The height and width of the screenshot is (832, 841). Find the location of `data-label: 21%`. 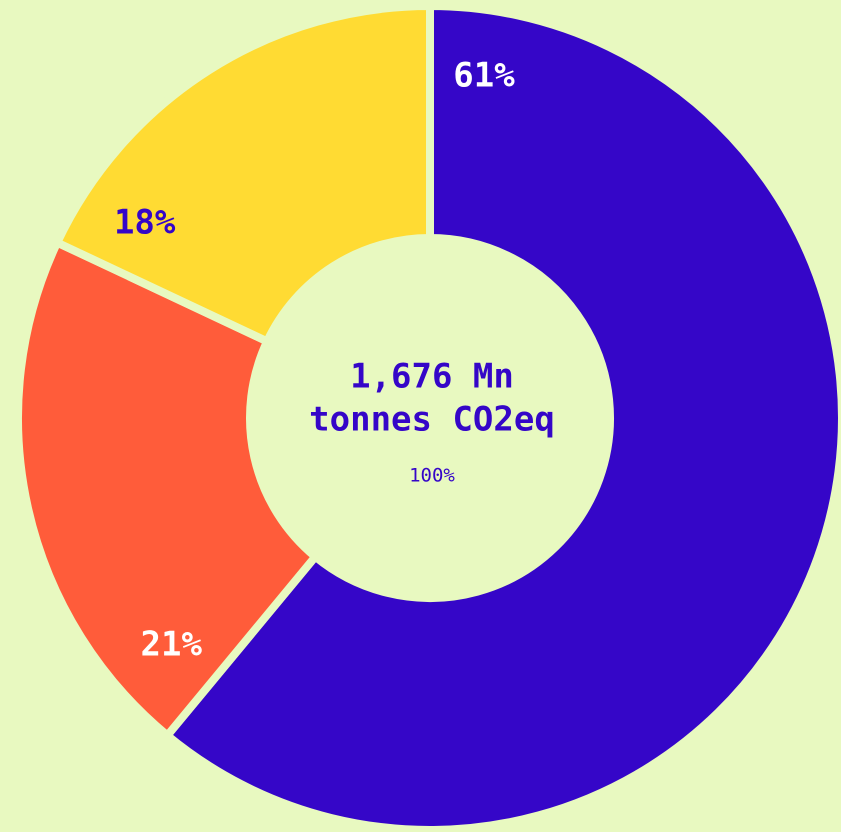

data-label: 21% is located at coordinates (172, 645).